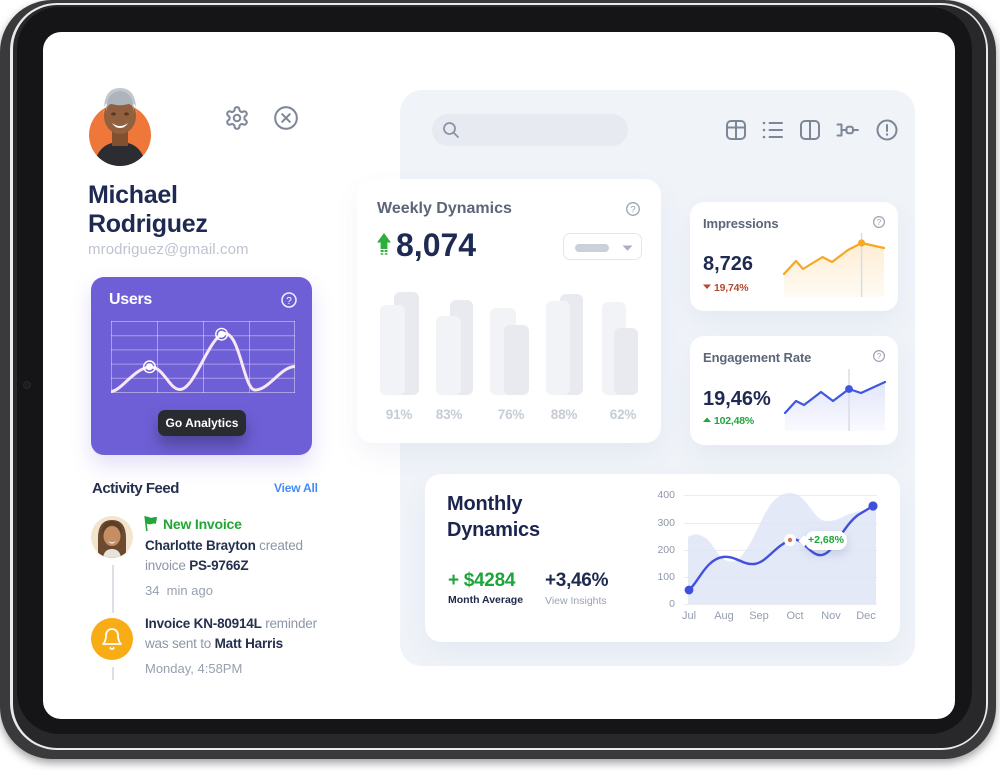 The width and height of the screenshot is (1000, 770). Describe the element at coordinates (731, 287) in the screenshot. I see `svg-text: 19,74%` at that location.